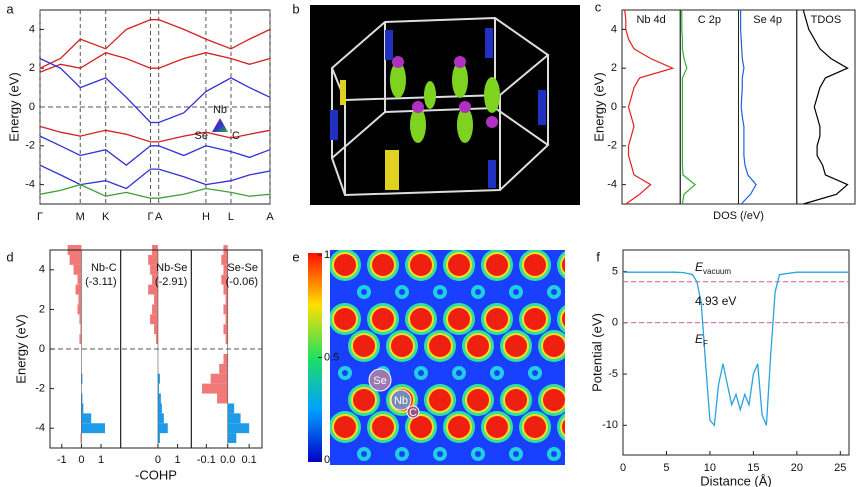  Describe the element at coordinates (401, 401) in the screenshot. I see `atom-label: Nb` at that location.